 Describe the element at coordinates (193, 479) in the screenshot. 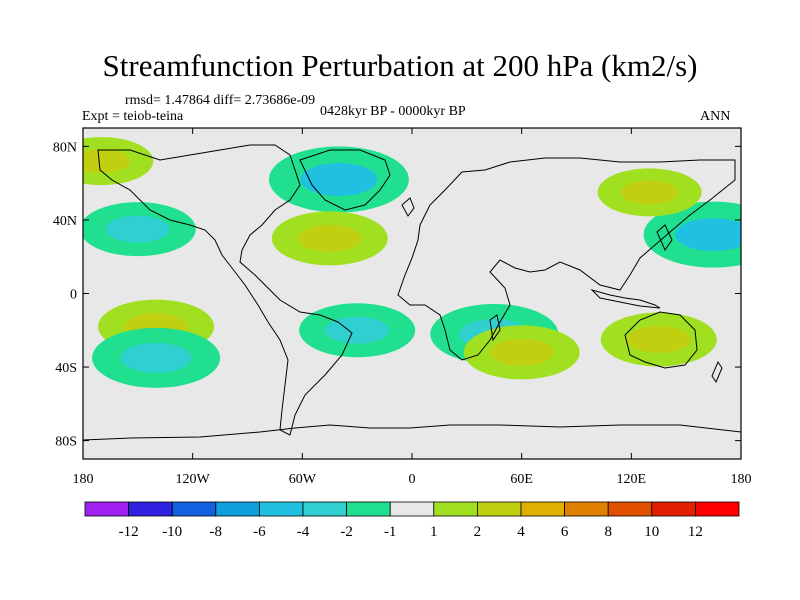

I see `x-tick-label: 120W` at that location.